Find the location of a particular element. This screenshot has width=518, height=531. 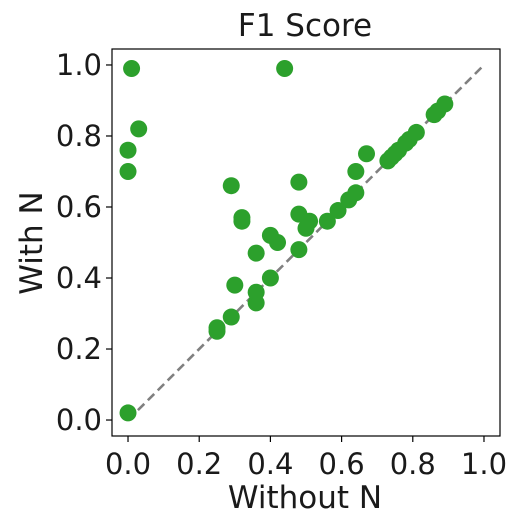

x-tick-label: 0.6 is located at coordinates (342, 464).